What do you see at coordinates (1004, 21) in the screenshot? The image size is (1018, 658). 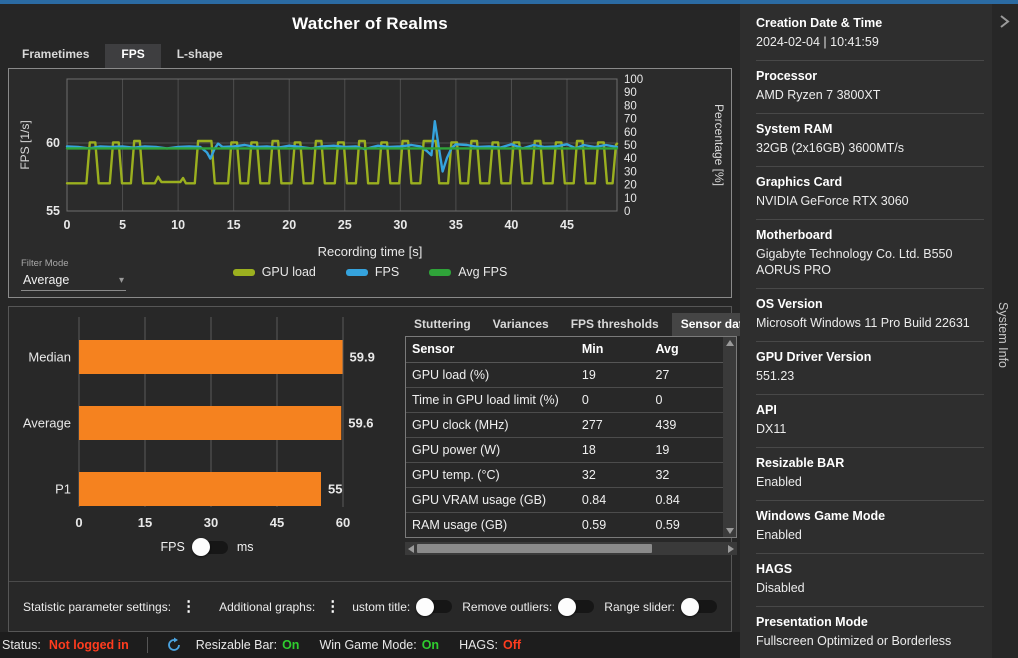 I see `chevron-right-icon` at bounding box center [1004, 21].